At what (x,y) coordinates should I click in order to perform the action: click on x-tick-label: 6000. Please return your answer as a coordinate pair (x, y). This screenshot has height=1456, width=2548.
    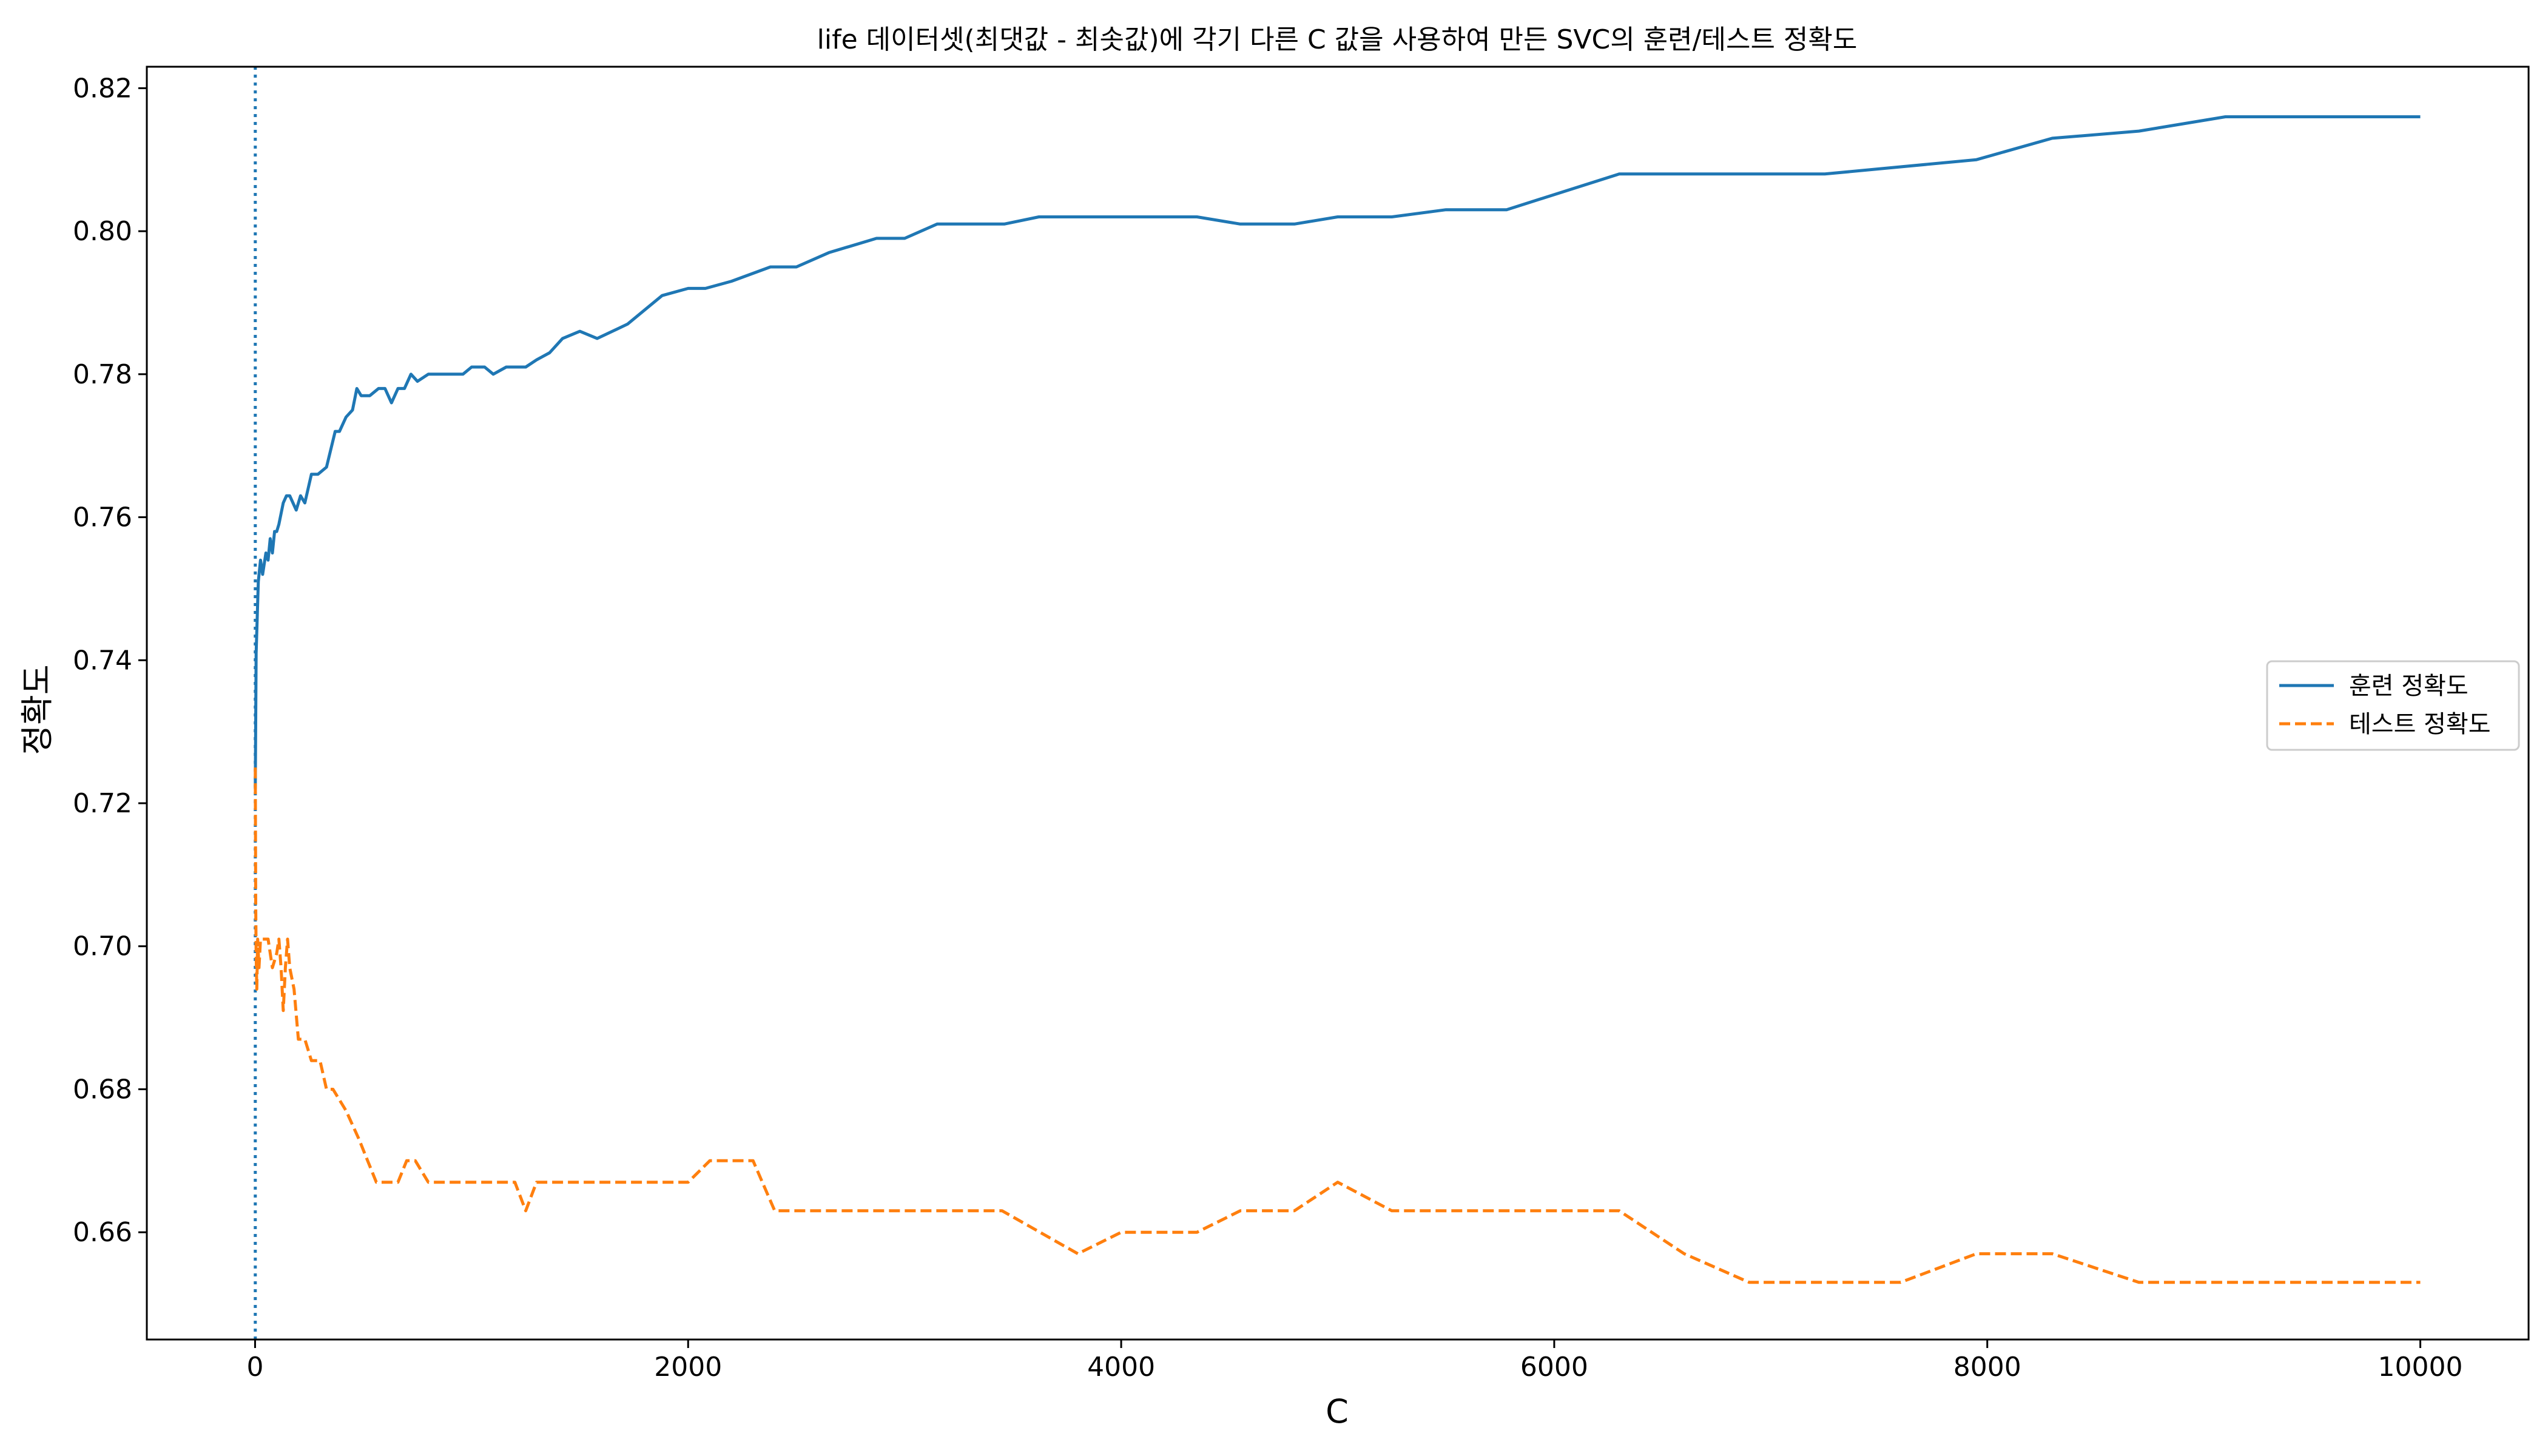
    Looking at the image, I should click on (1554, 1367).